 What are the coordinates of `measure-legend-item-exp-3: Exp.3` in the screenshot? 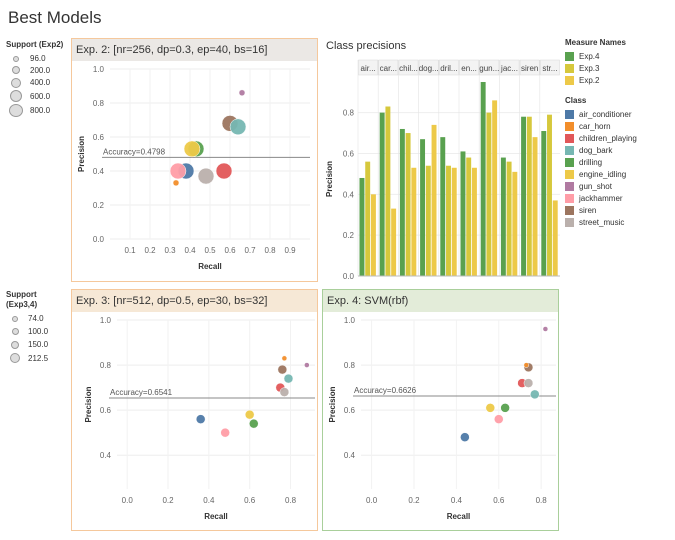 It's located at (620, 68).